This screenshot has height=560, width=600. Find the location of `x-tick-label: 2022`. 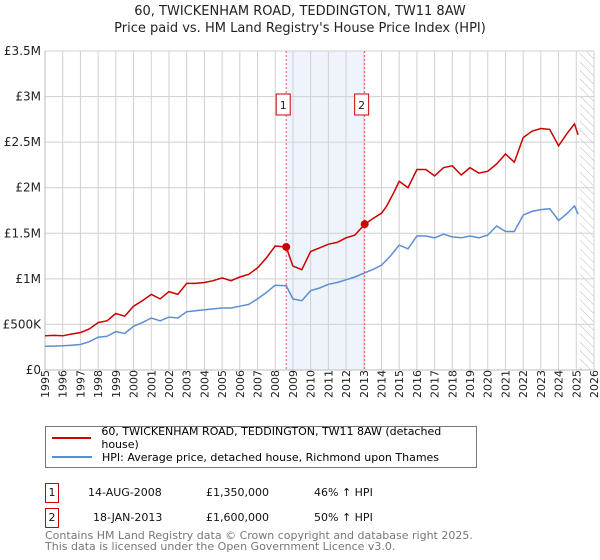

x-tick-label: 2022 is located at coordinates (523, 384).